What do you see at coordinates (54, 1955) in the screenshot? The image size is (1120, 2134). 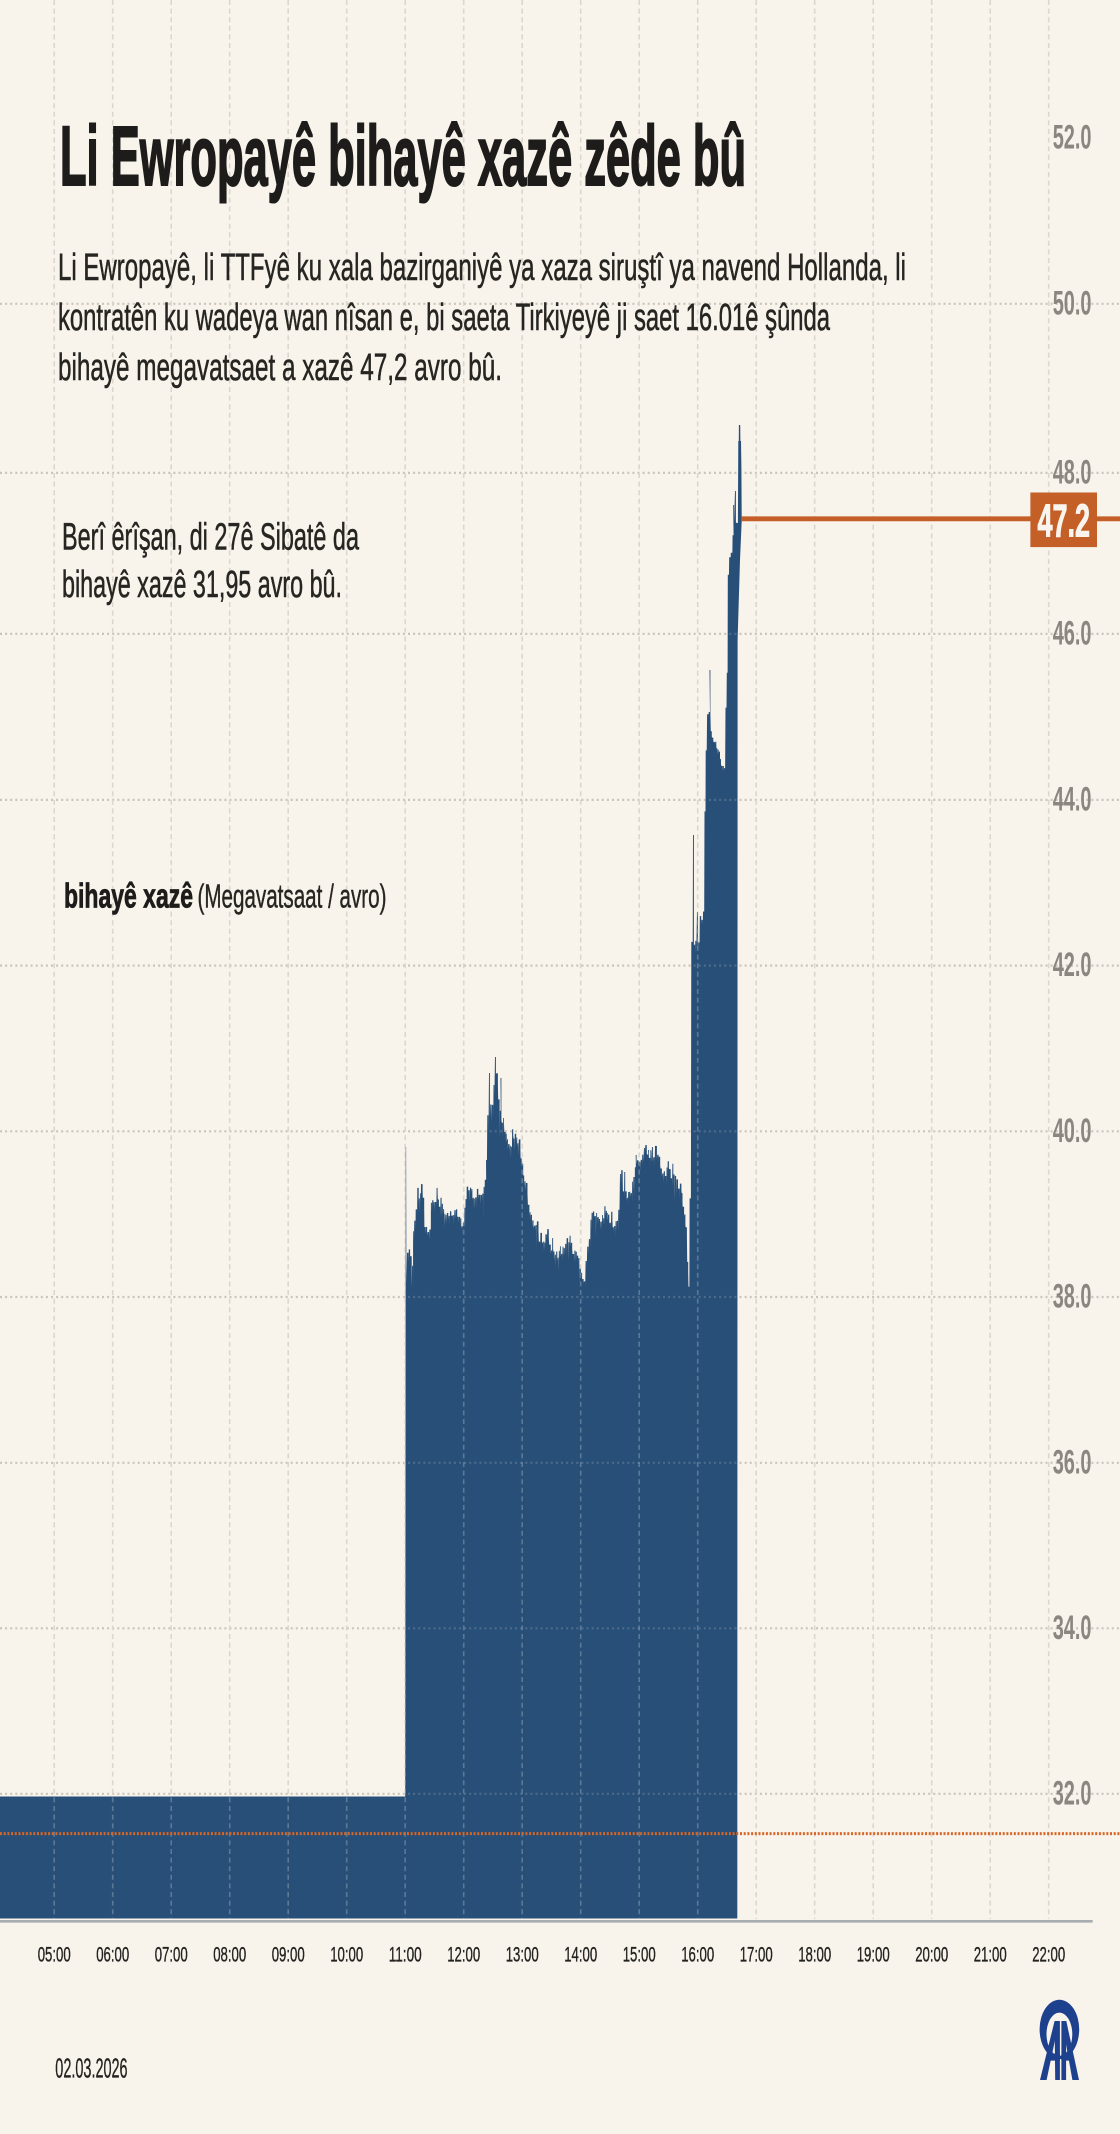 I see `svg-text: 05:00` at bounding box center [54, 1955].